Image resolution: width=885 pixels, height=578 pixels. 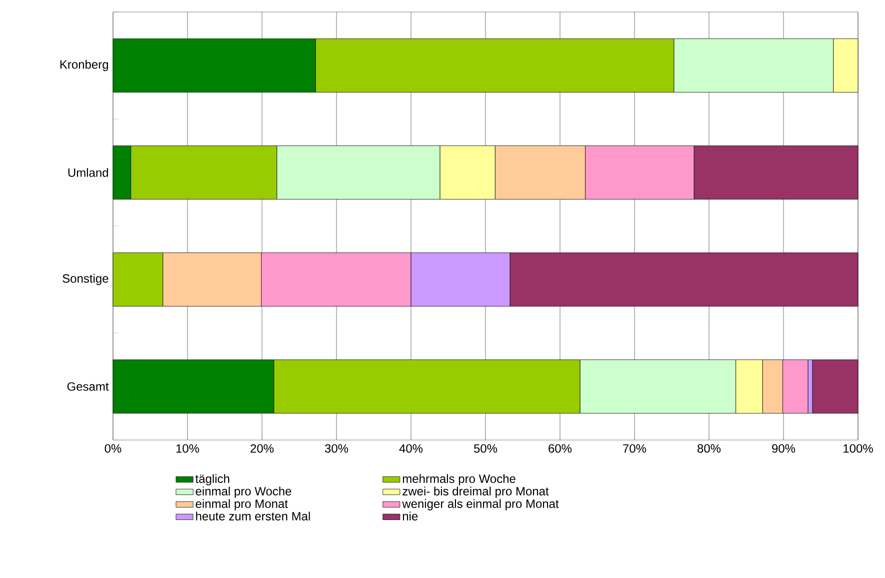 What do you see at coordinates (262, 448) in the screenshot?
I see `x-tick-label: 20%` at bounding box center [262, 448].